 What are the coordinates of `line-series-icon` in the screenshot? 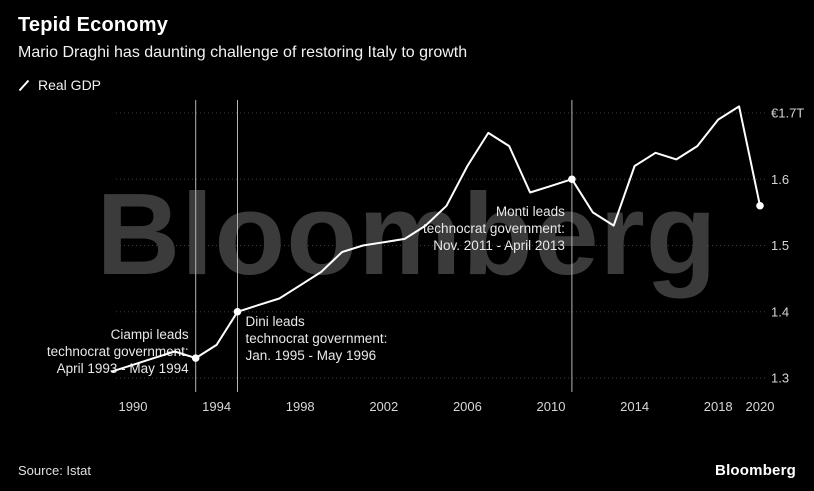 It's located at (24, 85).